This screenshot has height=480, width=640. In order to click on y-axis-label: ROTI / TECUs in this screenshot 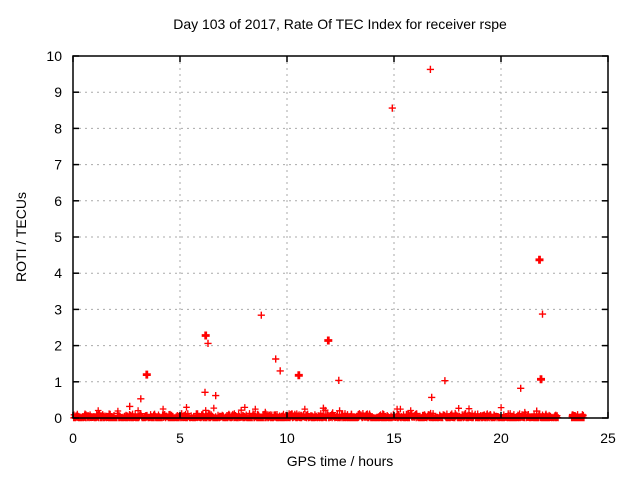, I will do `click(21, 237)`.